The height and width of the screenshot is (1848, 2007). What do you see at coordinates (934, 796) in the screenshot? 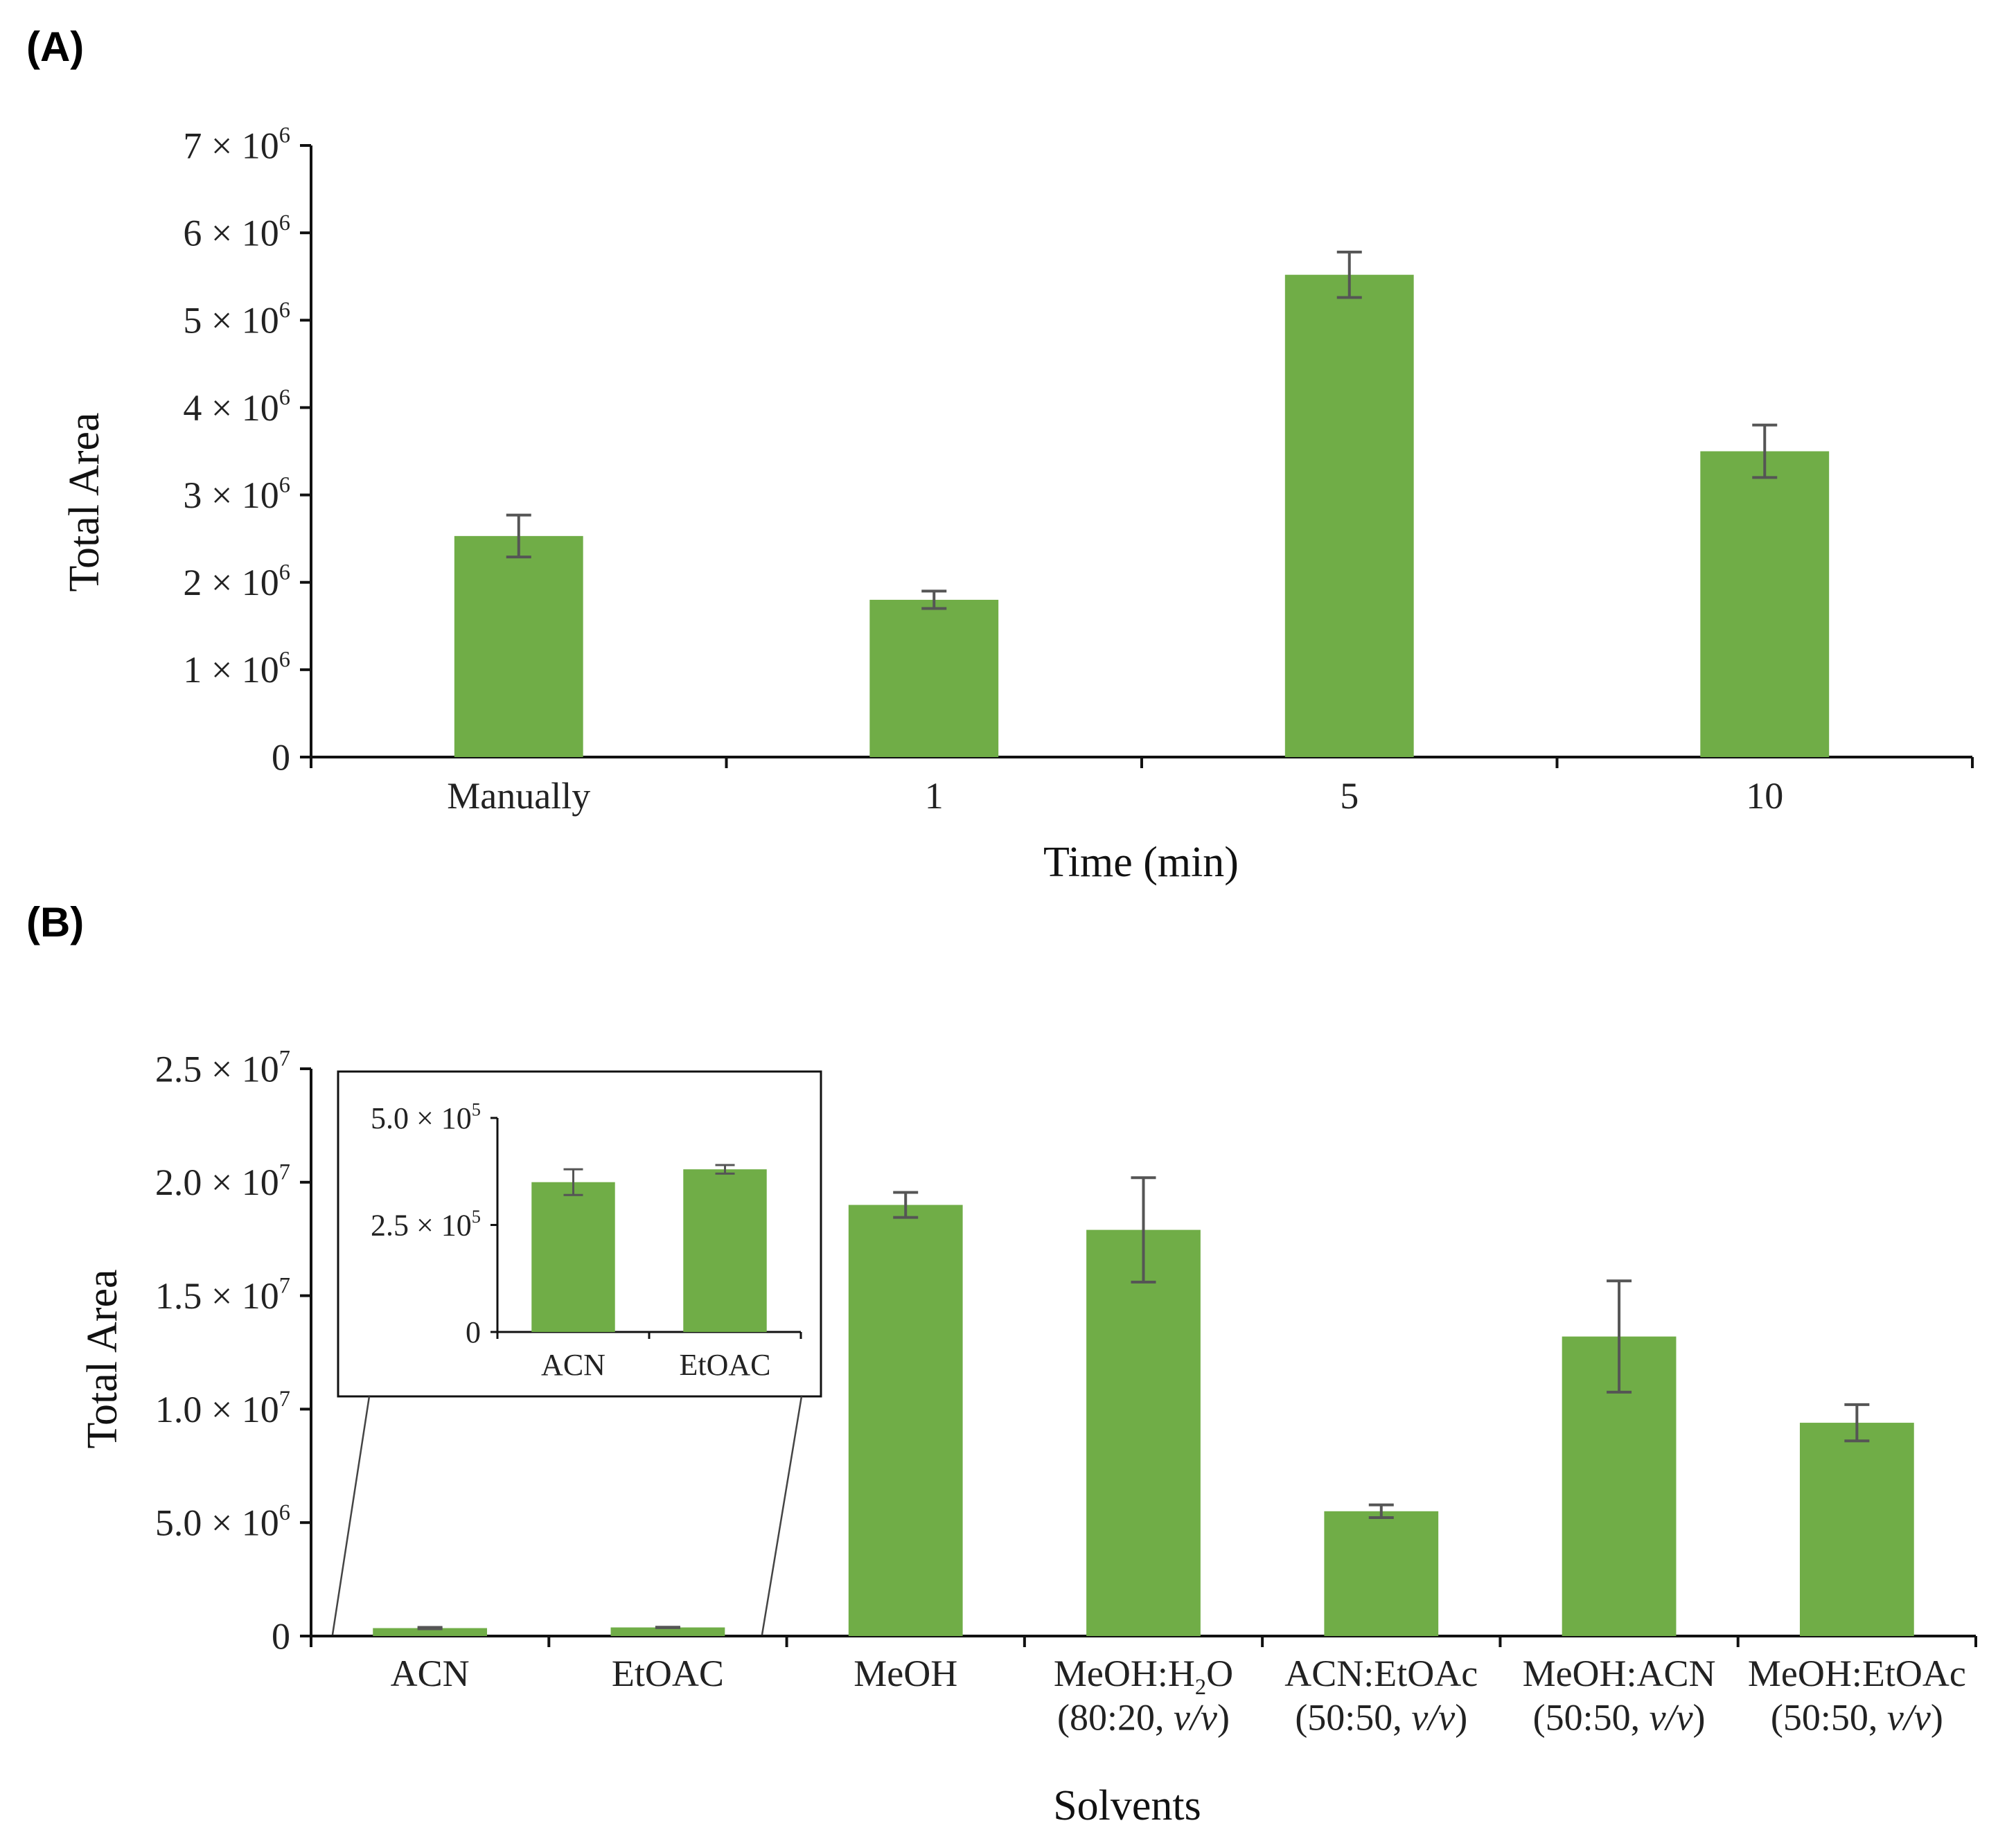
I see `panel-a-x-tick-label: 1` at bounding box center [934, 796].